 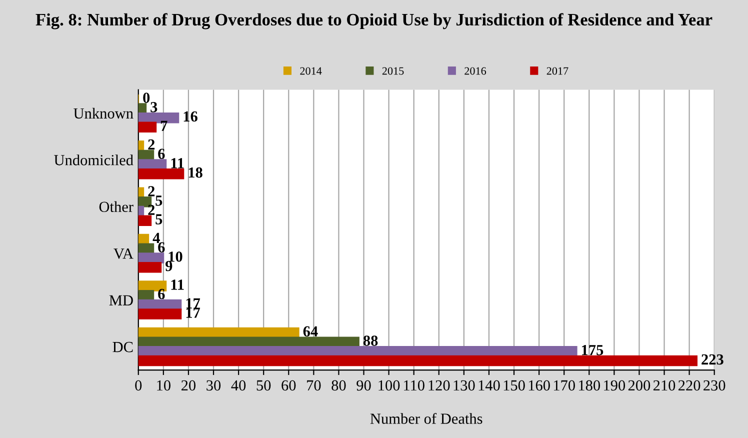 I want to click on x-tick-label: 20, so click(x=188, y=385).